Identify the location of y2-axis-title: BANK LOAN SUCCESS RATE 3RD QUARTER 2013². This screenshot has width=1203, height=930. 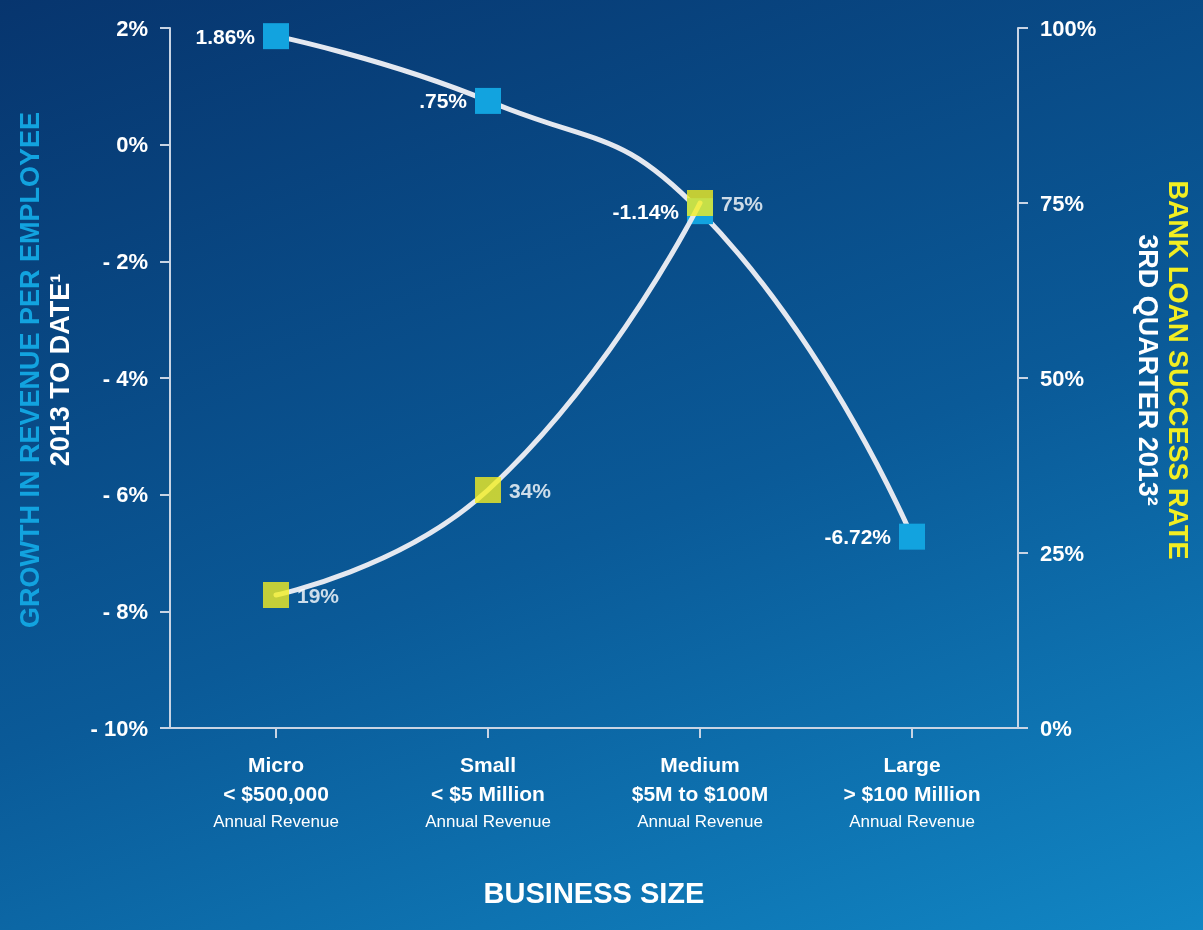
(1163, 370).